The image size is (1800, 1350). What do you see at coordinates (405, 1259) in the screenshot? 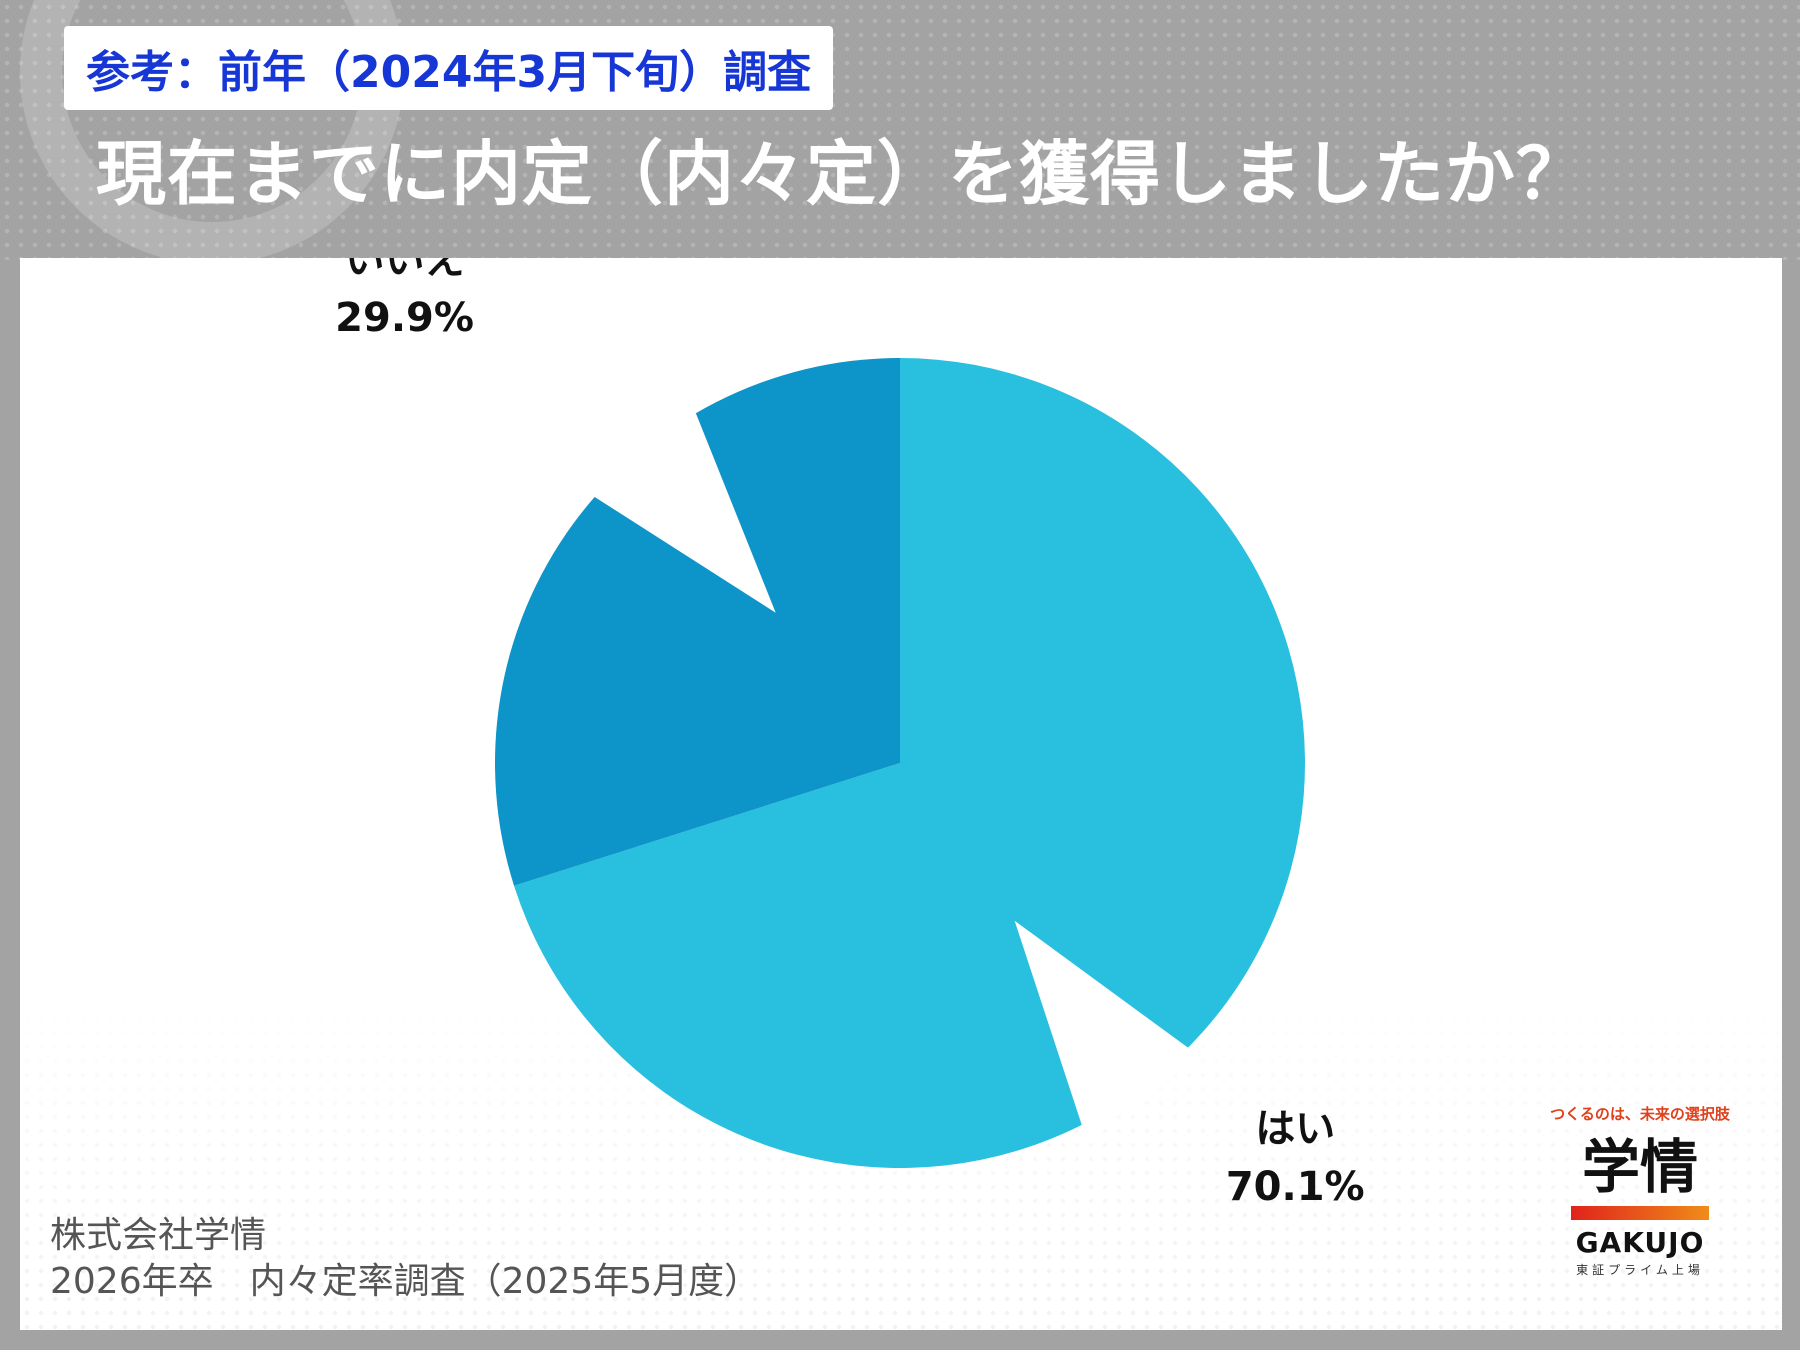
I see `source-credit: 株式会社学情 2026年卒 内々定率調査（2025年5月度）` at bounding box center [405, 1259].